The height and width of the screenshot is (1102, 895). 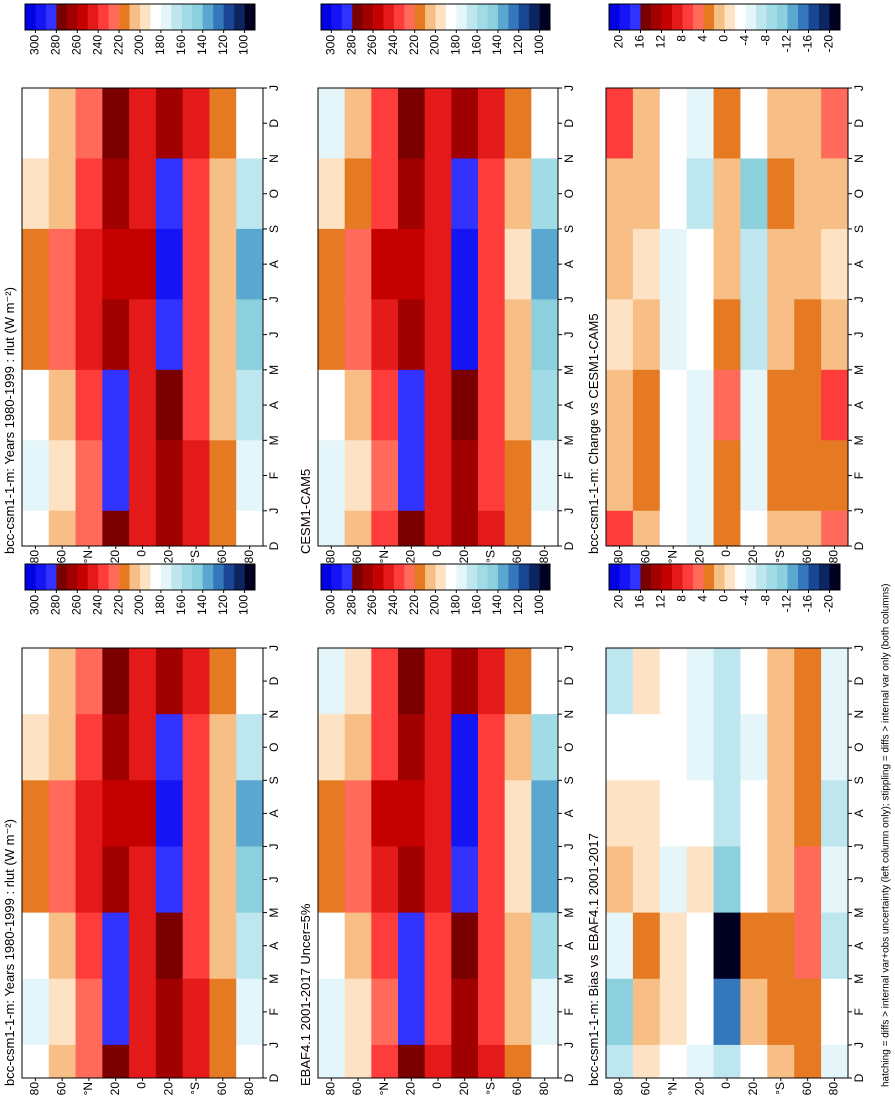 I want to click on colorbar-label: 16, so click(x=640, y=42).